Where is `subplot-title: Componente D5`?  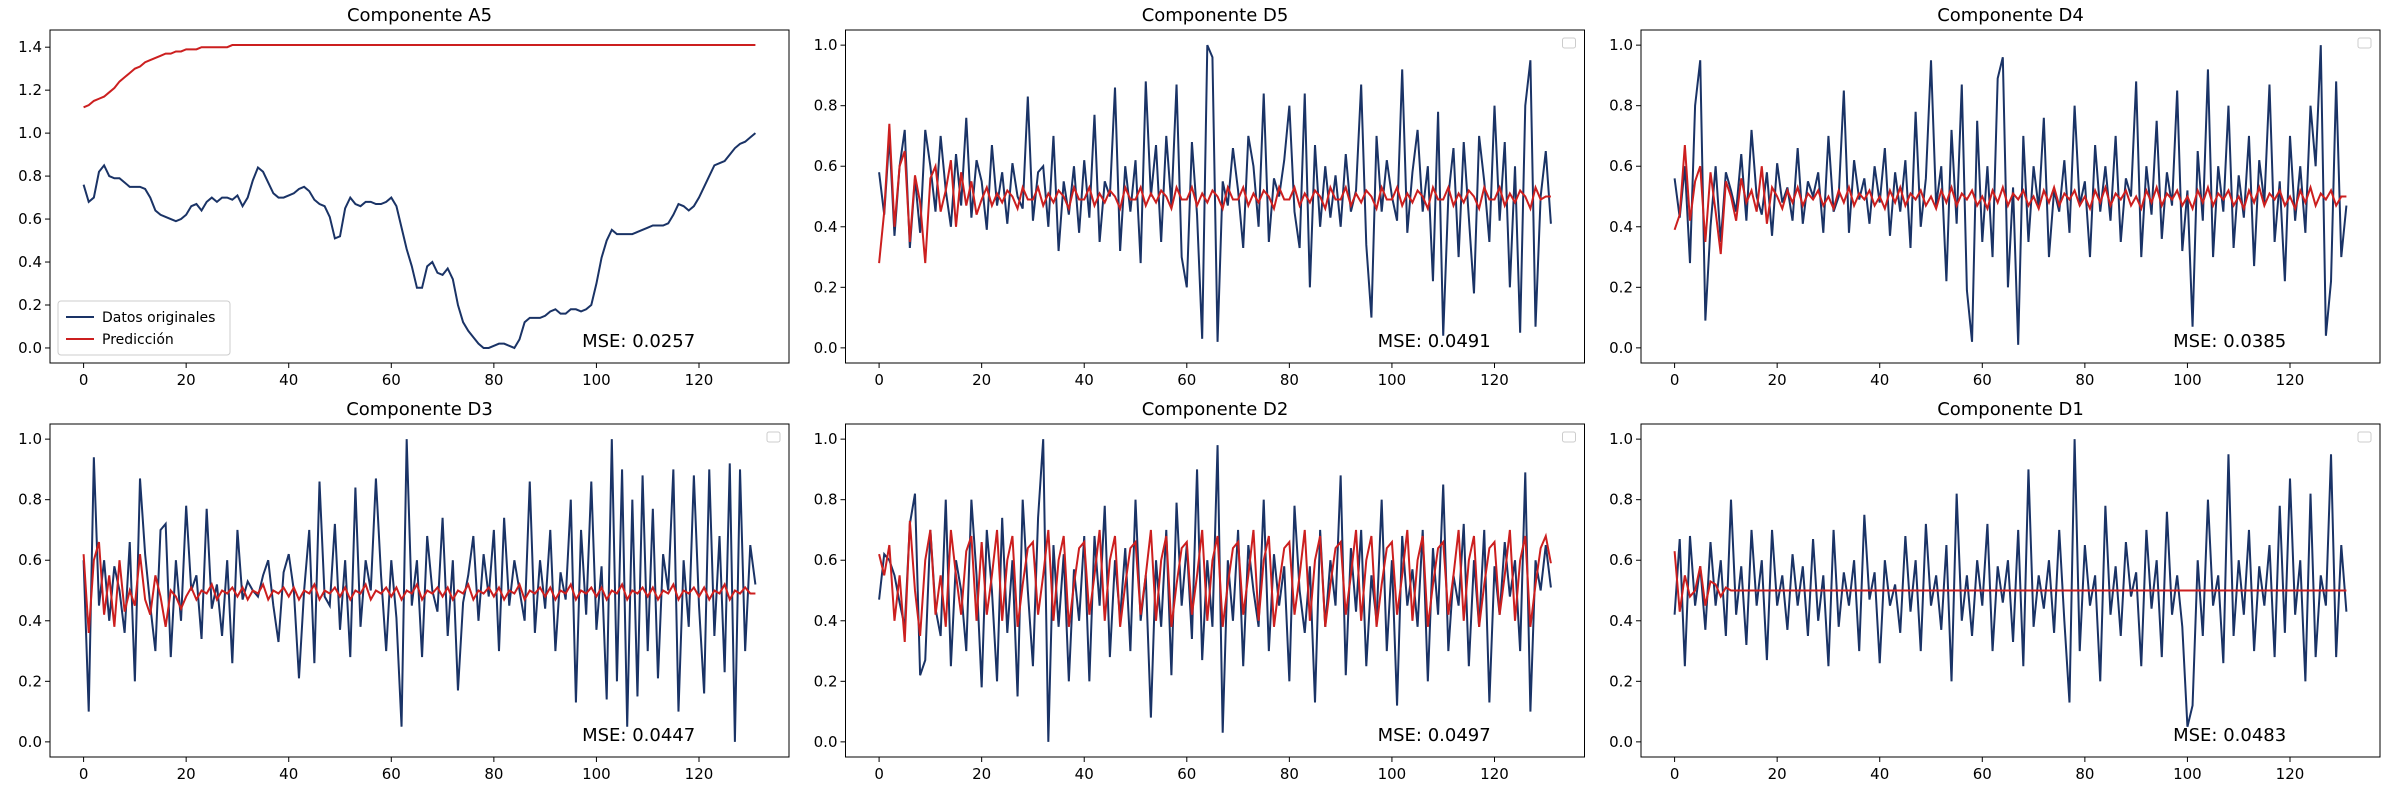 subplot-title: Componente D5 is located at coordinates (1215, 15).